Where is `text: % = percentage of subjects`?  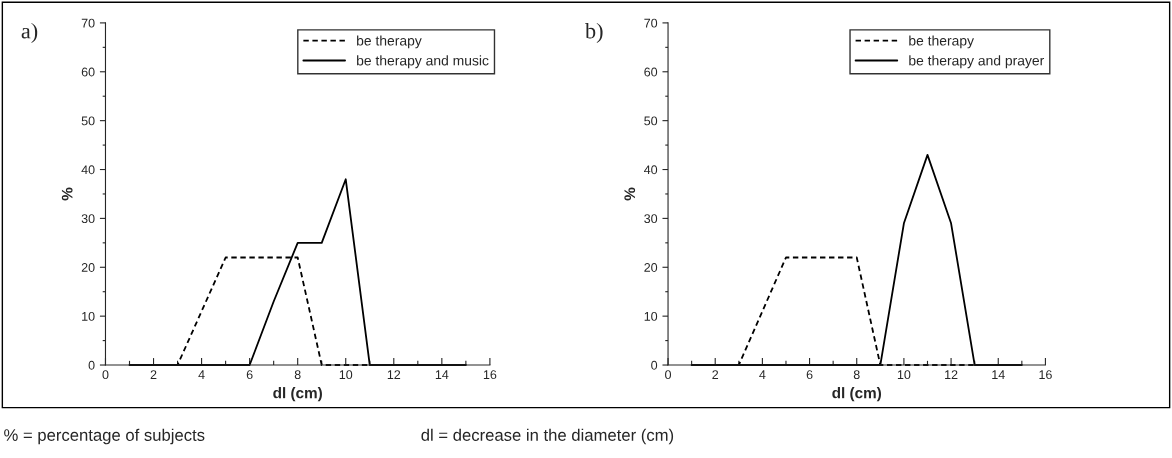 text: % = percentage of subjects is located at coordinates (104, 436).